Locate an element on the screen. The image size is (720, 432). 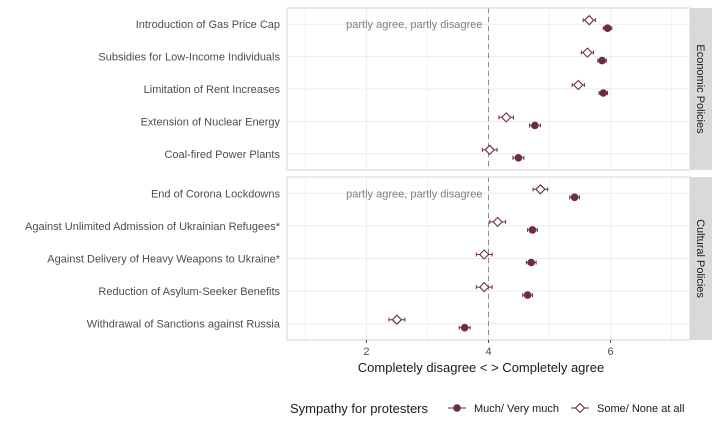
category-label: Coal-fired Power Plants is located at coordinates (222, 155).